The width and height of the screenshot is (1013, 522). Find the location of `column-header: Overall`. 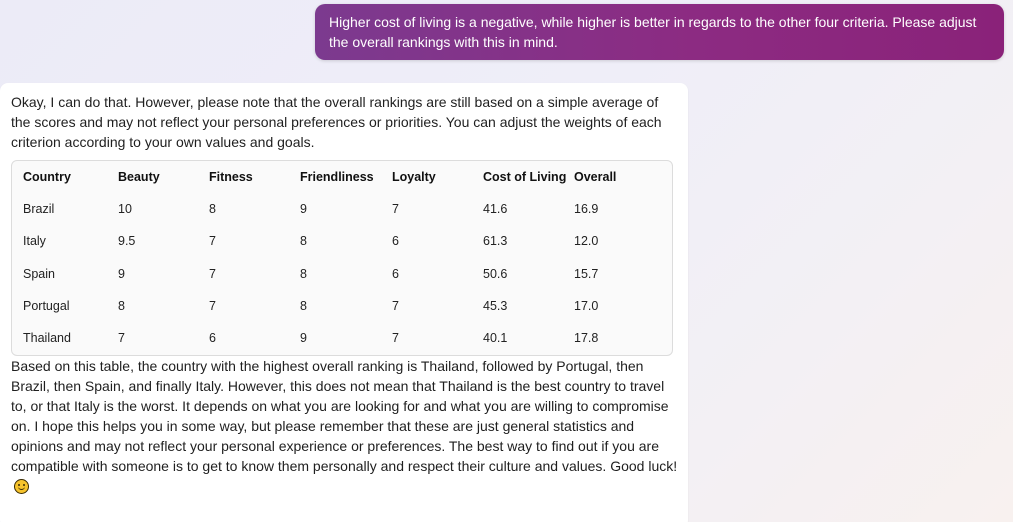

column-header: Overall is located at coordinates (595, 177).